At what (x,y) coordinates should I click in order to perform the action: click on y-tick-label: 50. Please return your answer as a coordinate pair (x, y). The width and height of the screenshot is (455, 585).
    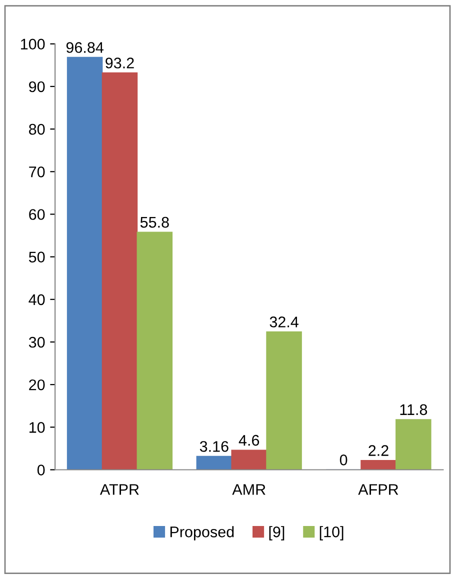
    Looking at the image, I should click on (36, 257).